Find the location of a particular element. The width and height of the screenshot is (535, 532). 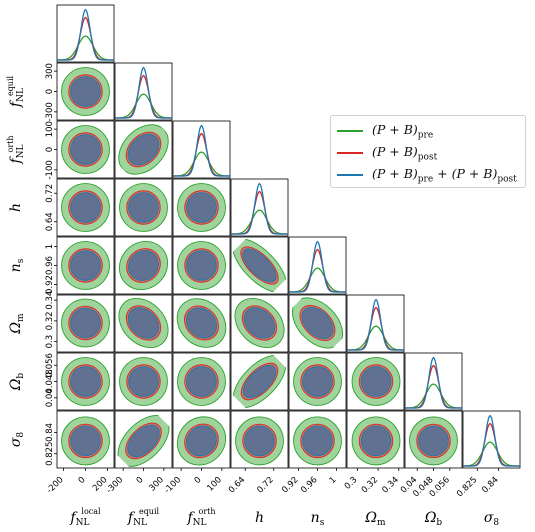

ytick-label-sigma_8-0: 0.825 is located at coordinates (50, 454).